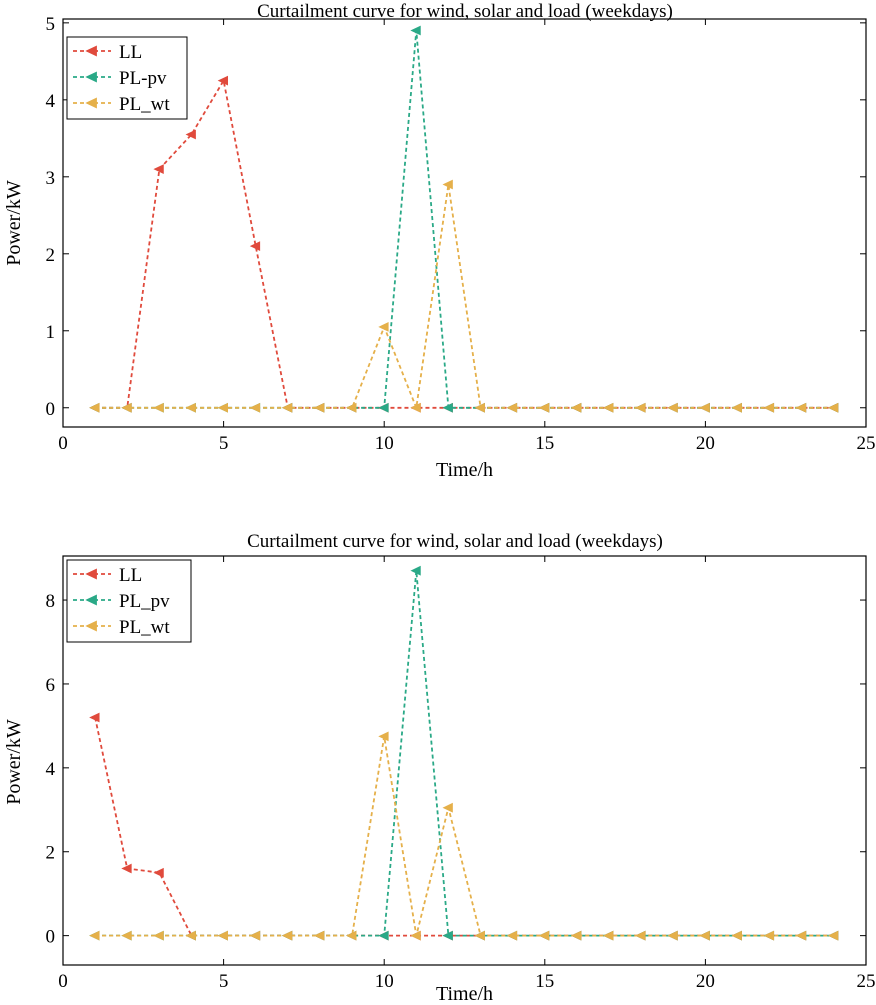 The height and width of the screenshot is (1005, 876). Describe the element at coordinates (51, 601) in the screenshot. I see `y-tick-label: 8` at that location.